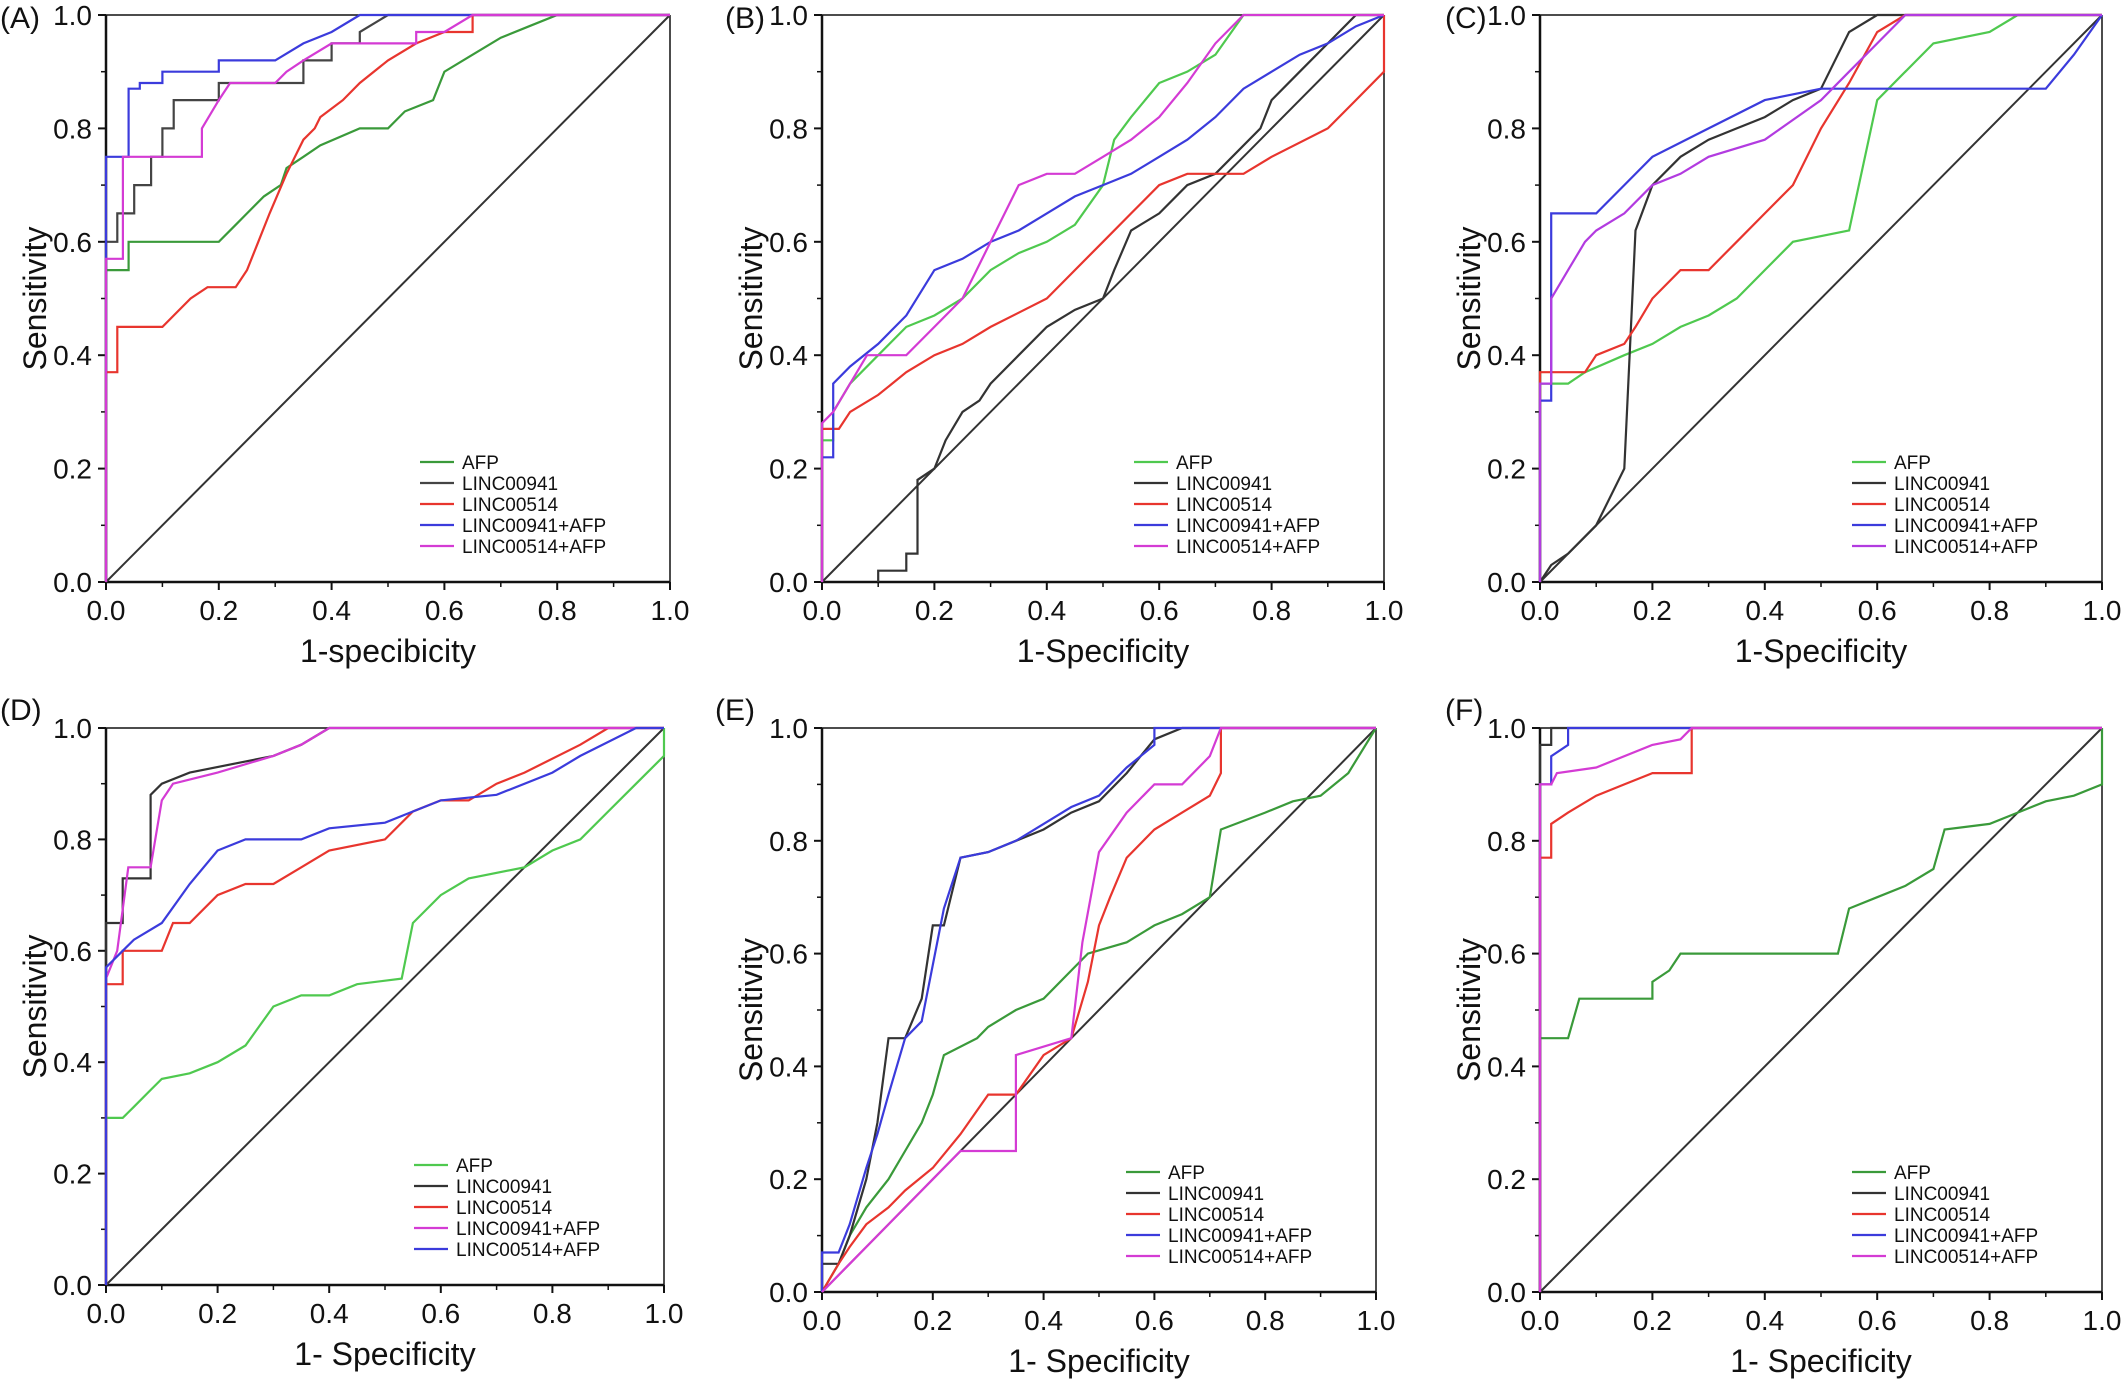 The width and height of the screenshot is (2128, 1393). Describe the element at coordinates (735, 710) in the screenshot. I see `panel-label: (E)` at that location.